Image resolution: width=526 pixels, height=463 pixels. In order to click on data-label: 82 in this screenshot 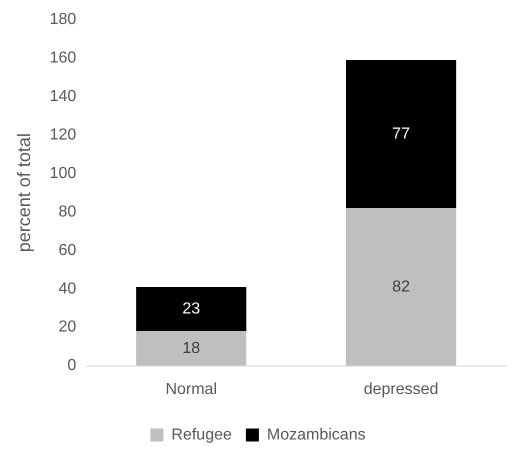, I will do `click(401, 287)`.